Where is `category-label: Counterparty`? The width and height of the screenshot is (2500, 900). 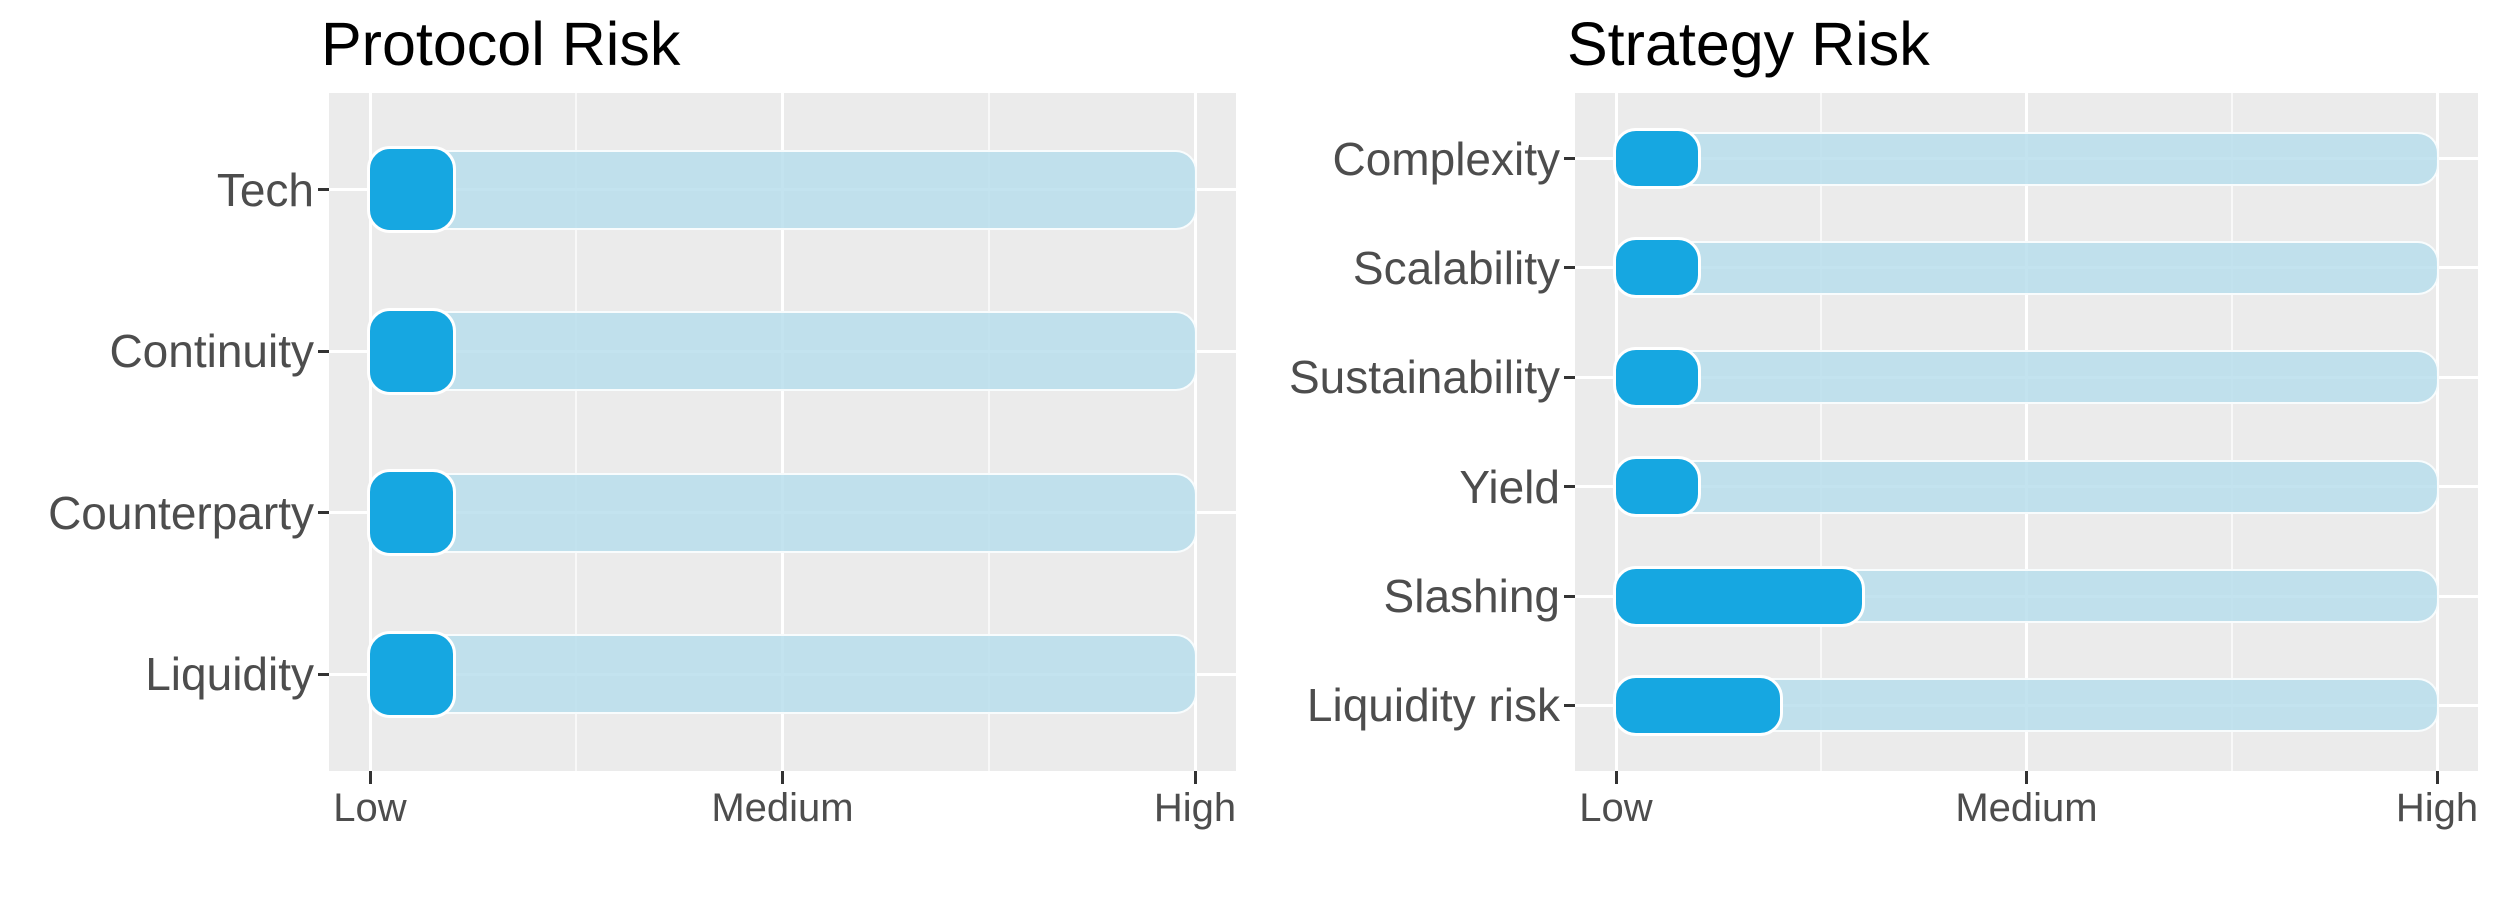
category-label: Counterparty is located at coordinates (181, 512).